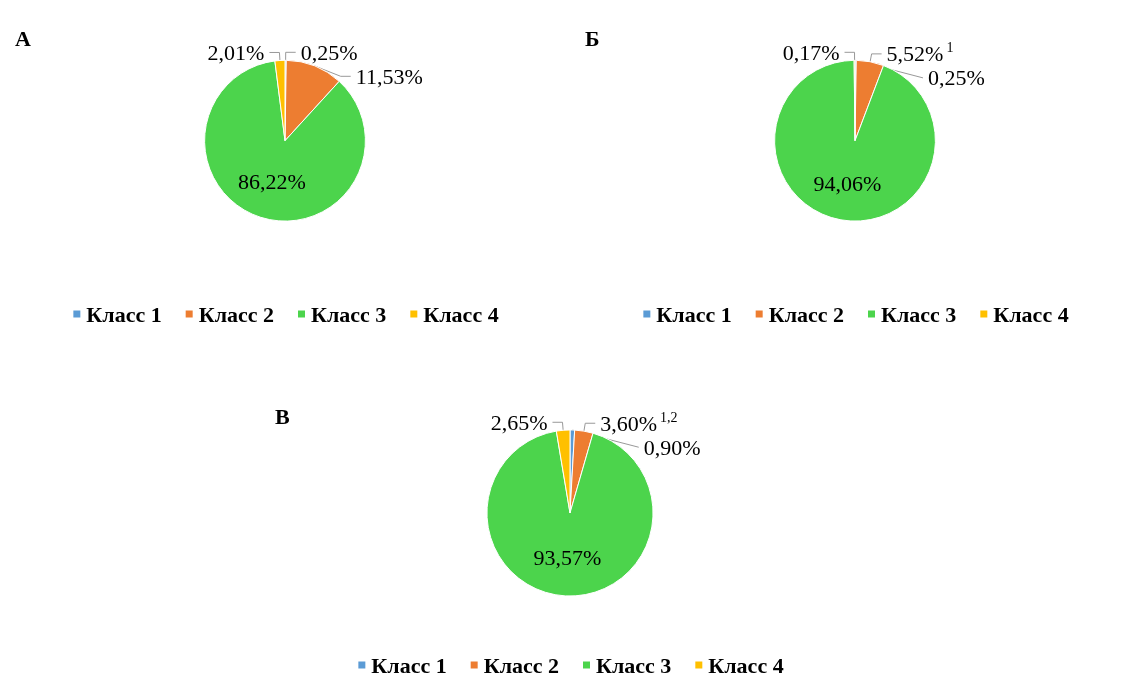 Image resolution: width=1140 pixels, height=686 pixels. Describe the element at coordinates (672, 447) in the screenshot. I see `data-label: 0,90%` at that location.